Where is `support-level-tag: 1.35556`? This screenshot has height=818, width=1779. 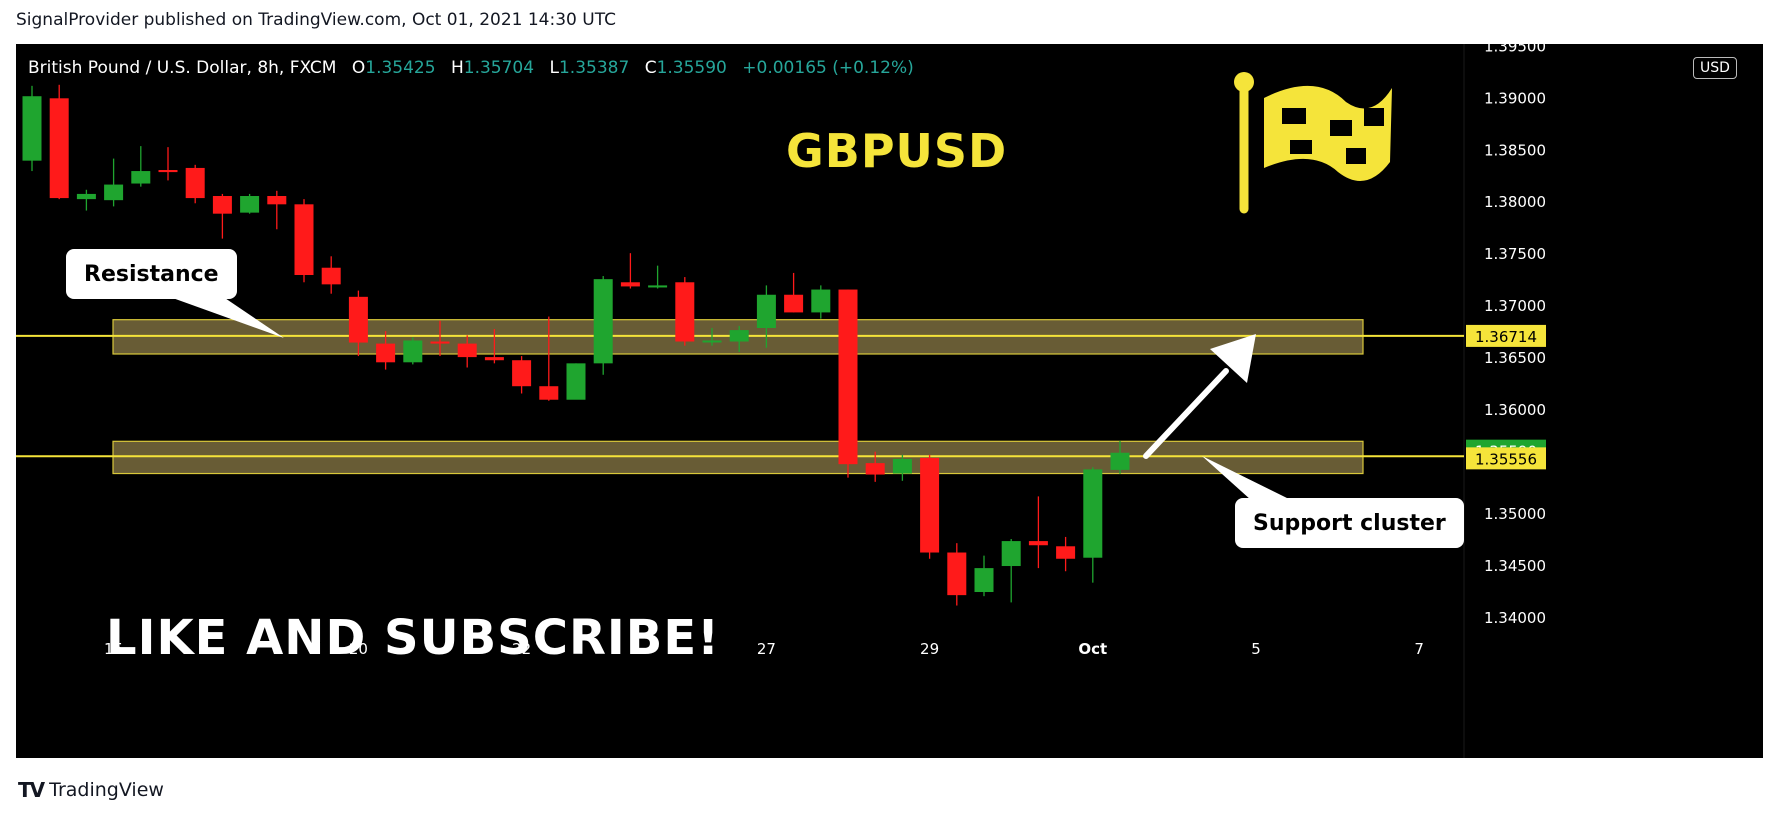
support-level-tag: 1.35556 is located at coordinates (1506, 459).